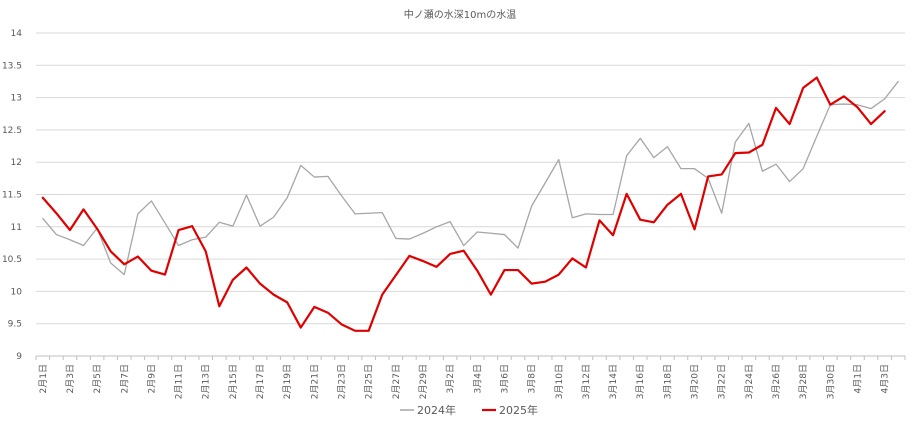  What do you see at coordinates (504, 378) in the screenshot?
I see `x-tick-label: 3月6日` at bounding box center [504, 378].